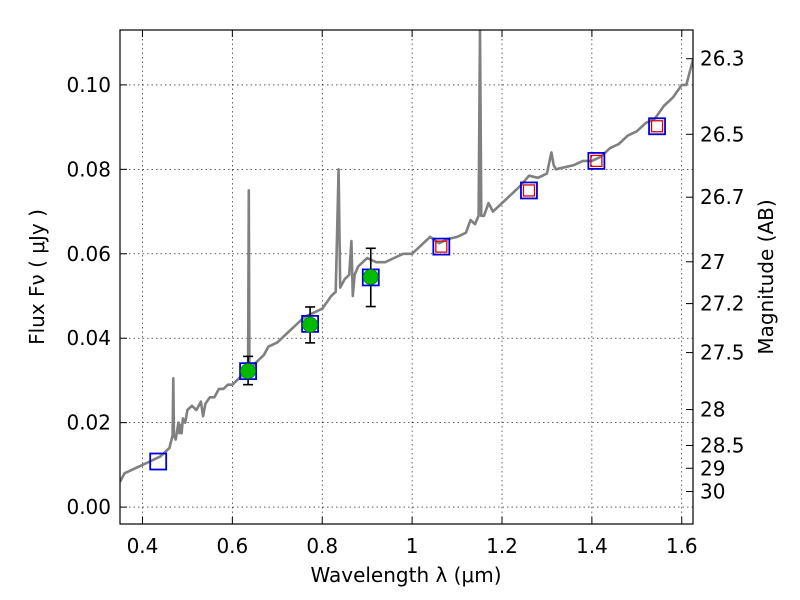 Image resolution: width=800 pixels, height=600 pixels. Describe the element at coordinates (722, 59) in the screenshot. I see `y2-tick-label: 26.3` at that location.